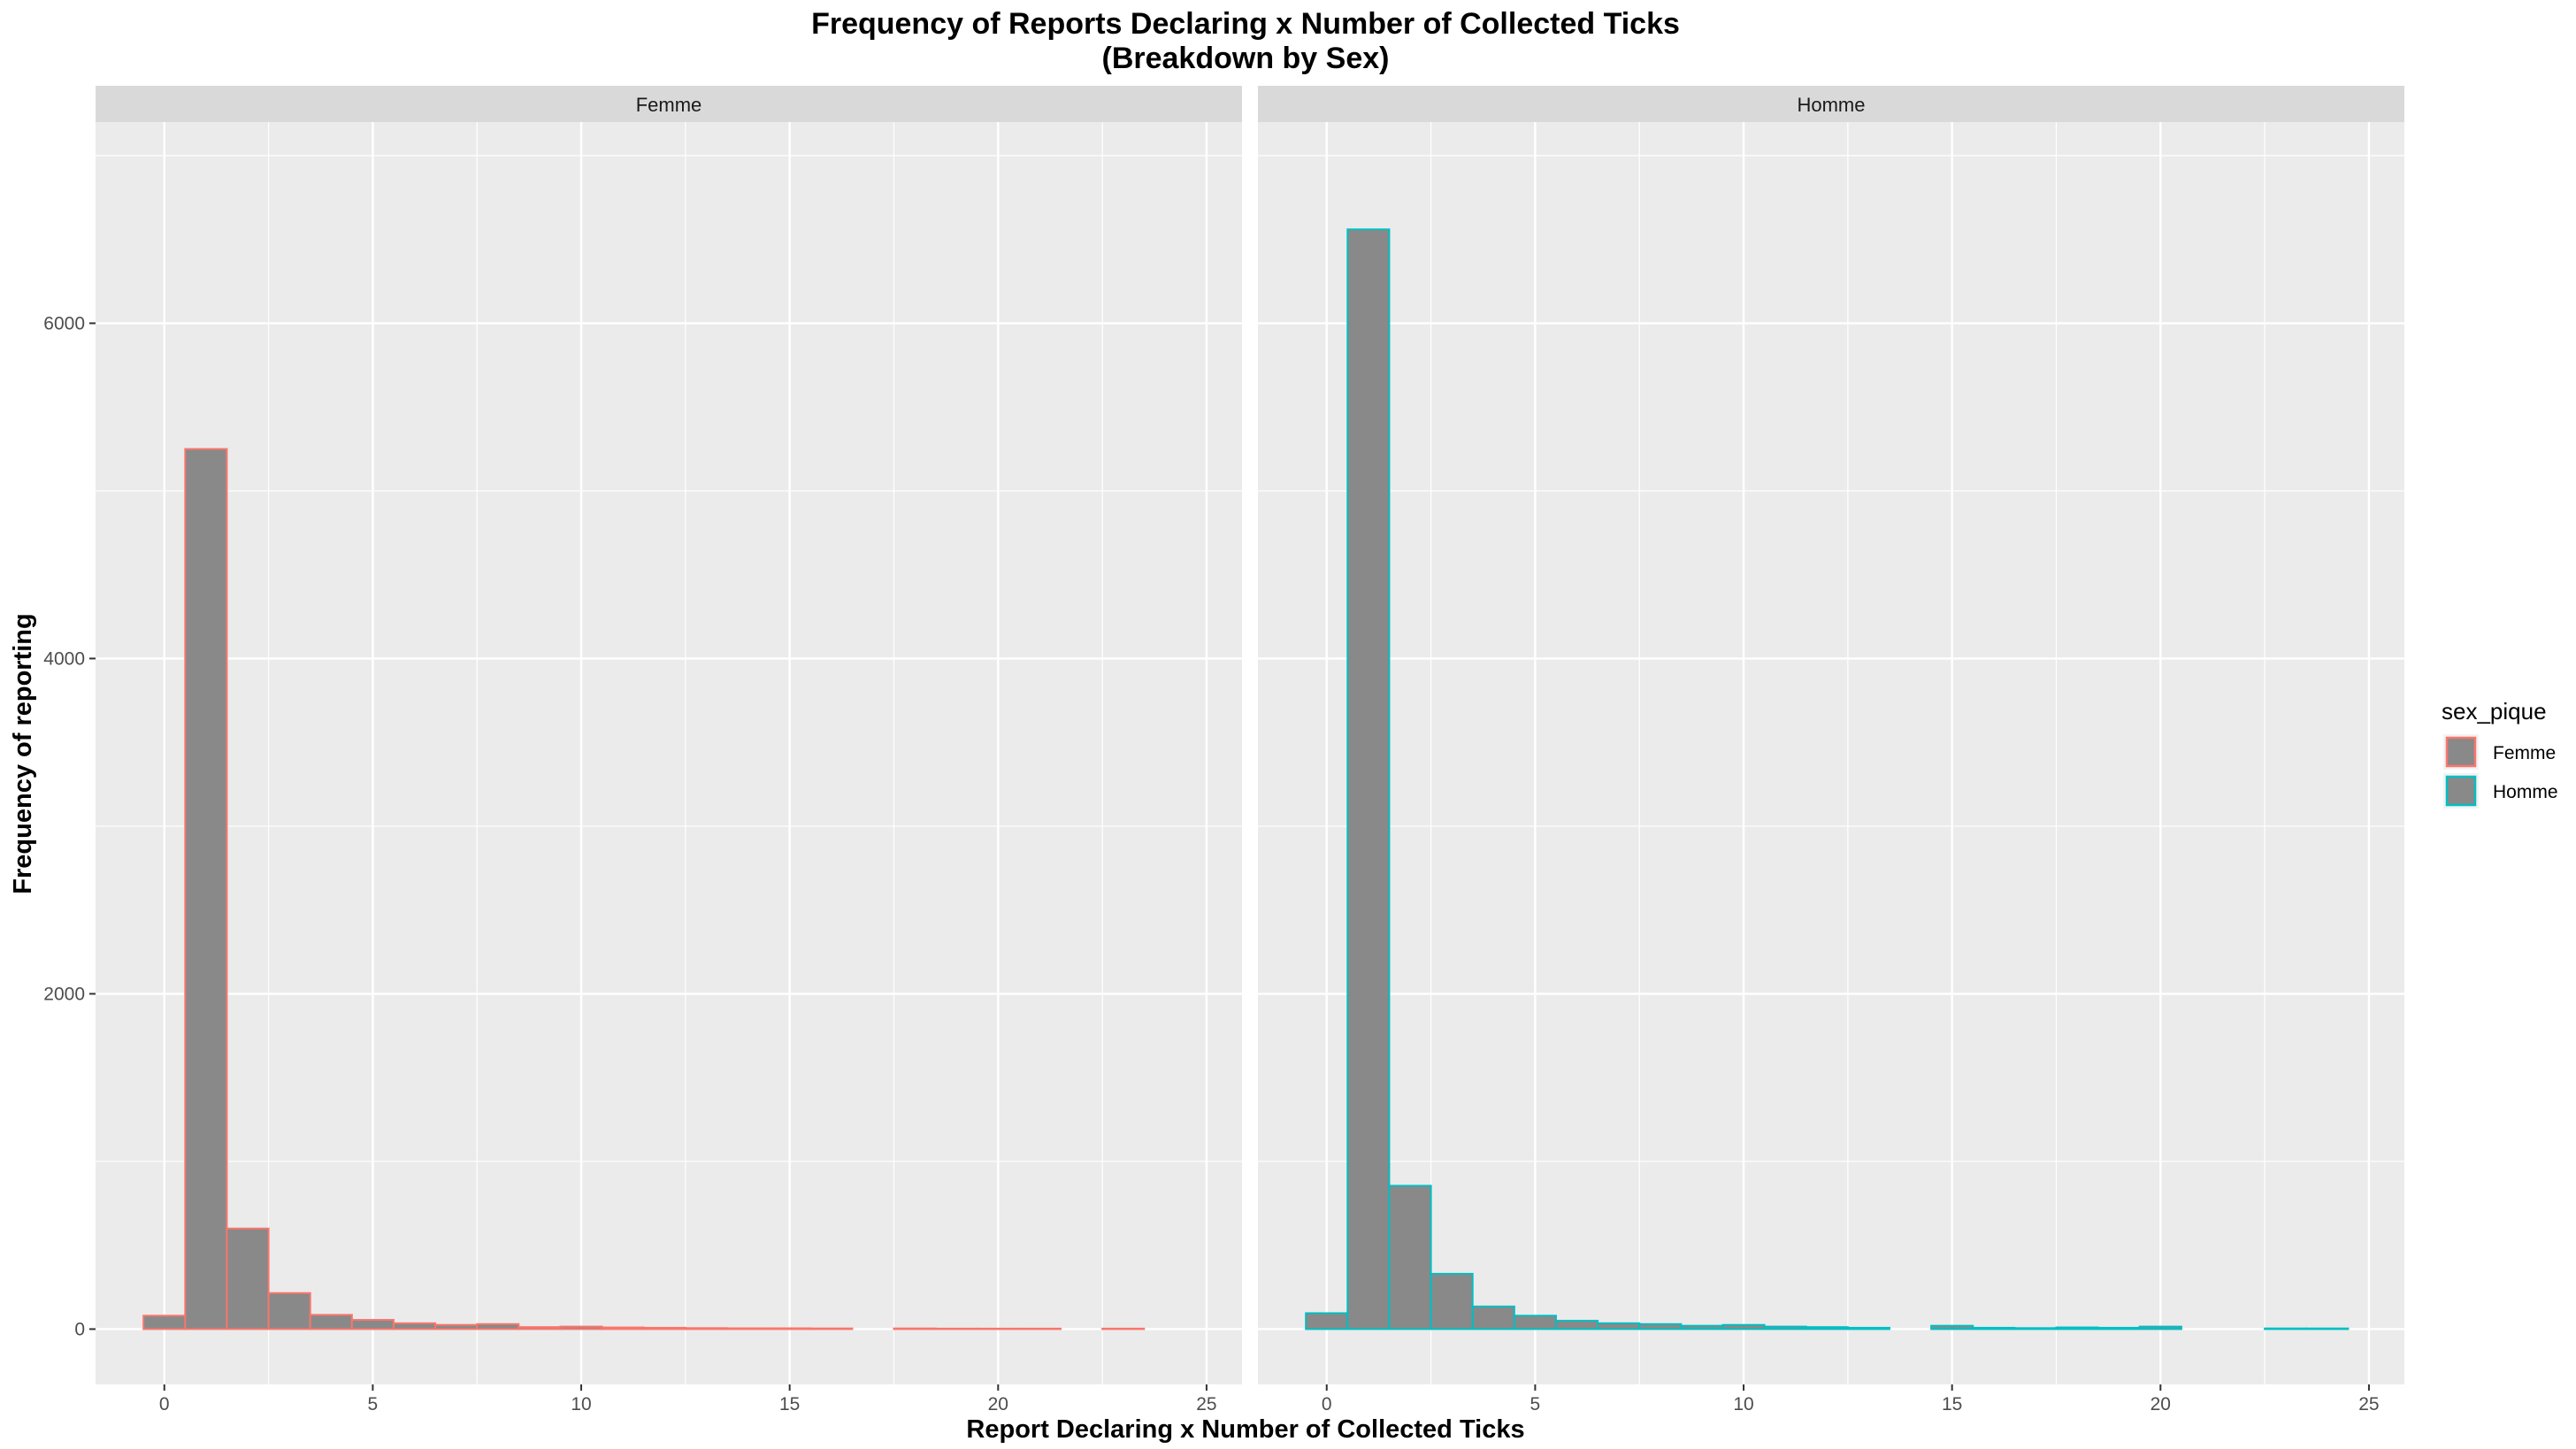 Image resolution: width=2576 pixels, height=1449 pixels. Describe the element at coordinates (23, 753) in the screenshot. I see `y-axis-title: Frequency of reporting` at that location.